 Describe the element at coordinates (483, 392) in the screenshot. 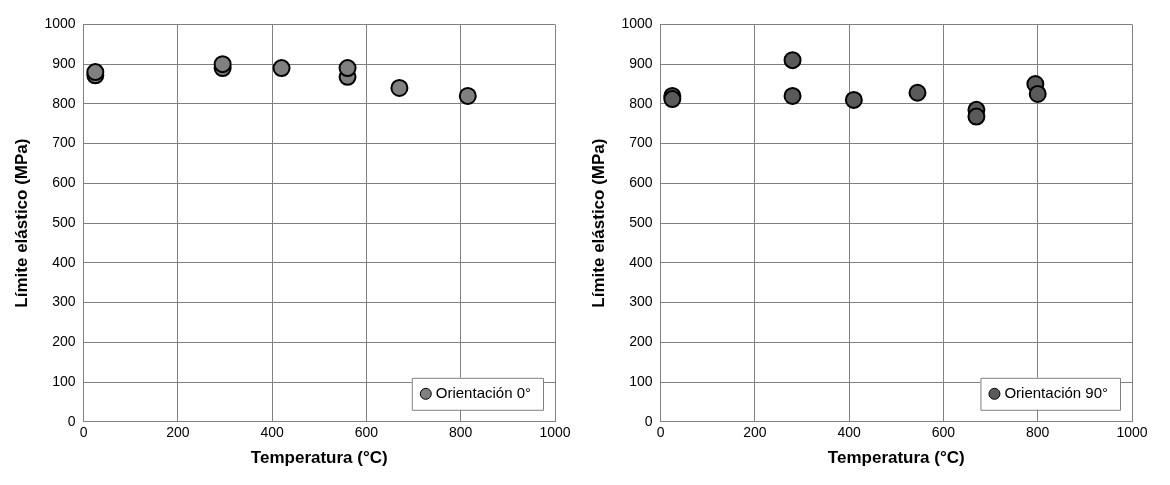

I see `legend-label: Orientación 0°` at that location.